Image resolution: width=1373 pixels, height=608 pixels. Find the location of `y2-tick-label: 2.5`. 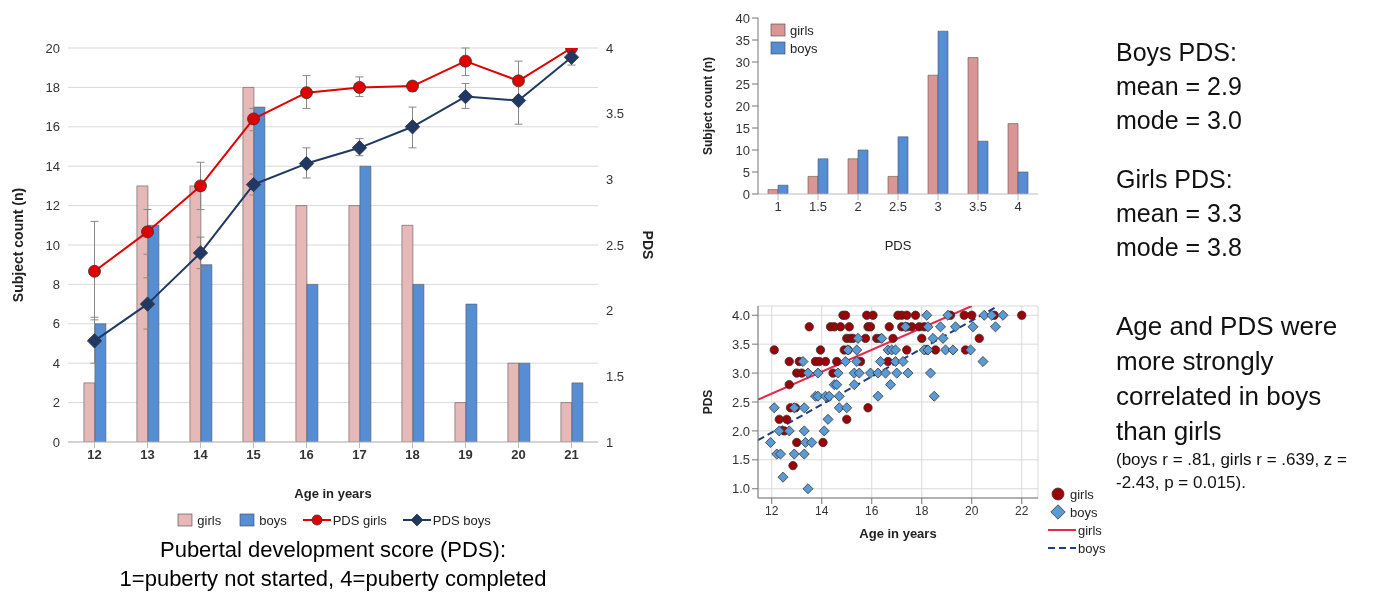

y2-tick-label: 2.5 is located at coordinates (615, 245).